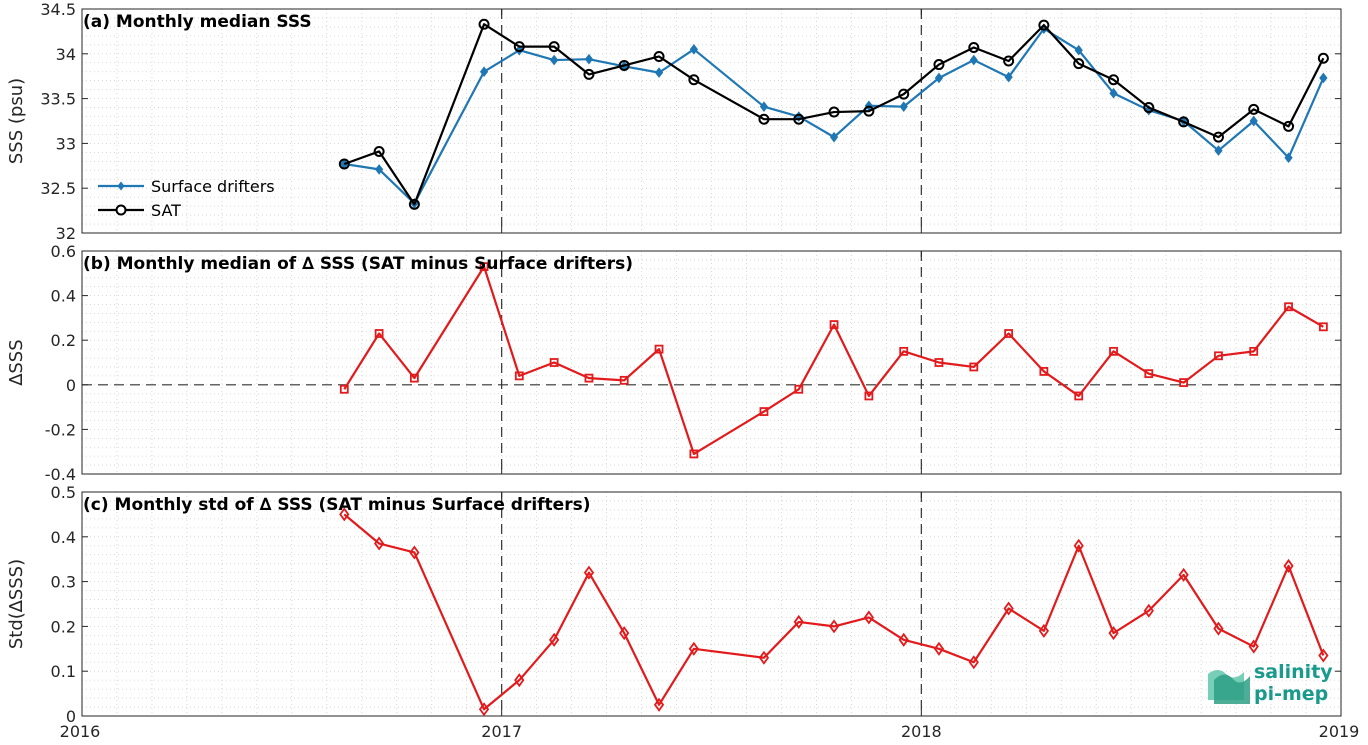  I want to click on x-tick-label: 2019, so click(1339, 731).